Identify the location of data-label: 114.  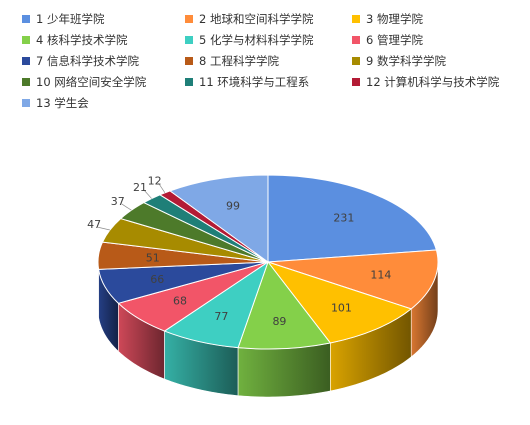
(380, 275).